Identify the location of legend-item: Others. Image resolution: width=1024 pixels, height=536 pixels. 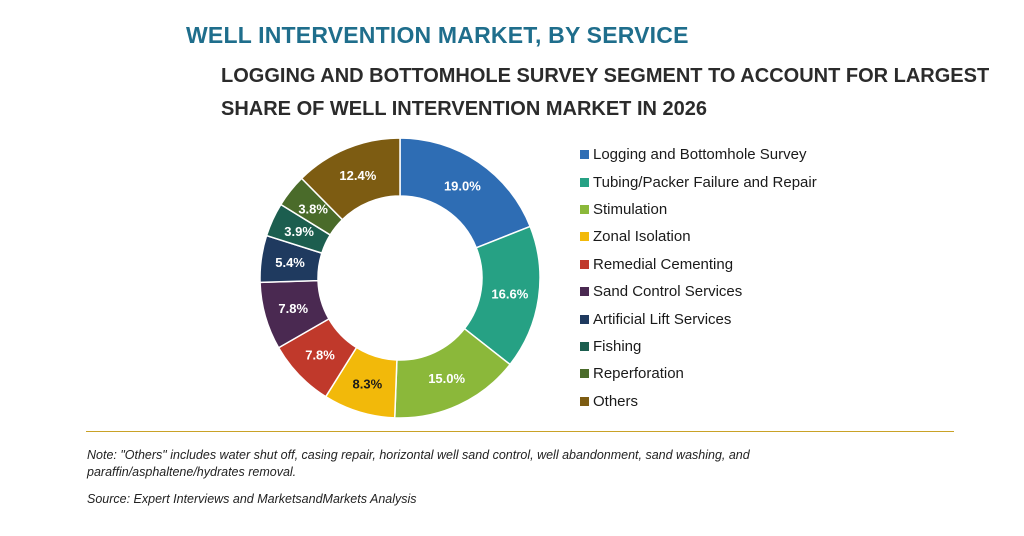
(698, 401).